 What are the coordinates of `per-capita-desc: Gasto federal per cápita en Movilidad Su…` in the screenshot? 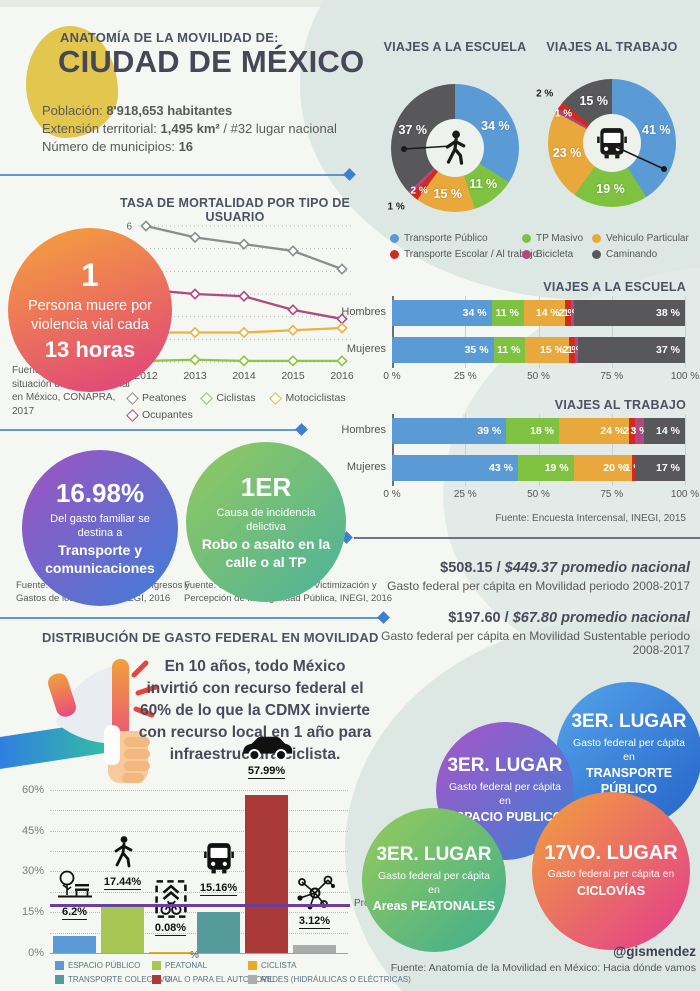 It's located at (535, 643).